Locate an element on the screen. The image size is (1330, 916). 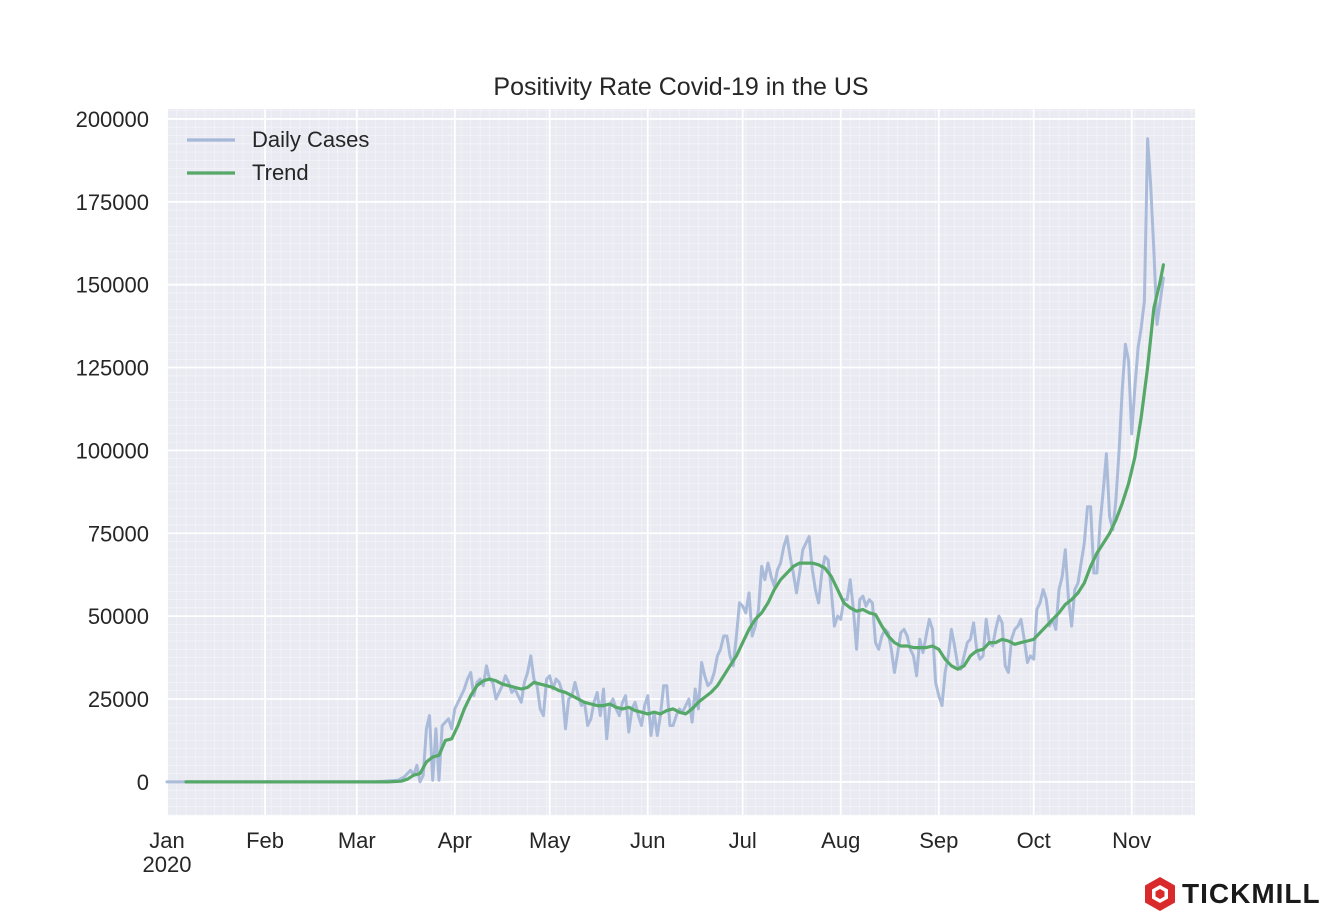
x-tick-label: May is located at coordinates (550, 840).